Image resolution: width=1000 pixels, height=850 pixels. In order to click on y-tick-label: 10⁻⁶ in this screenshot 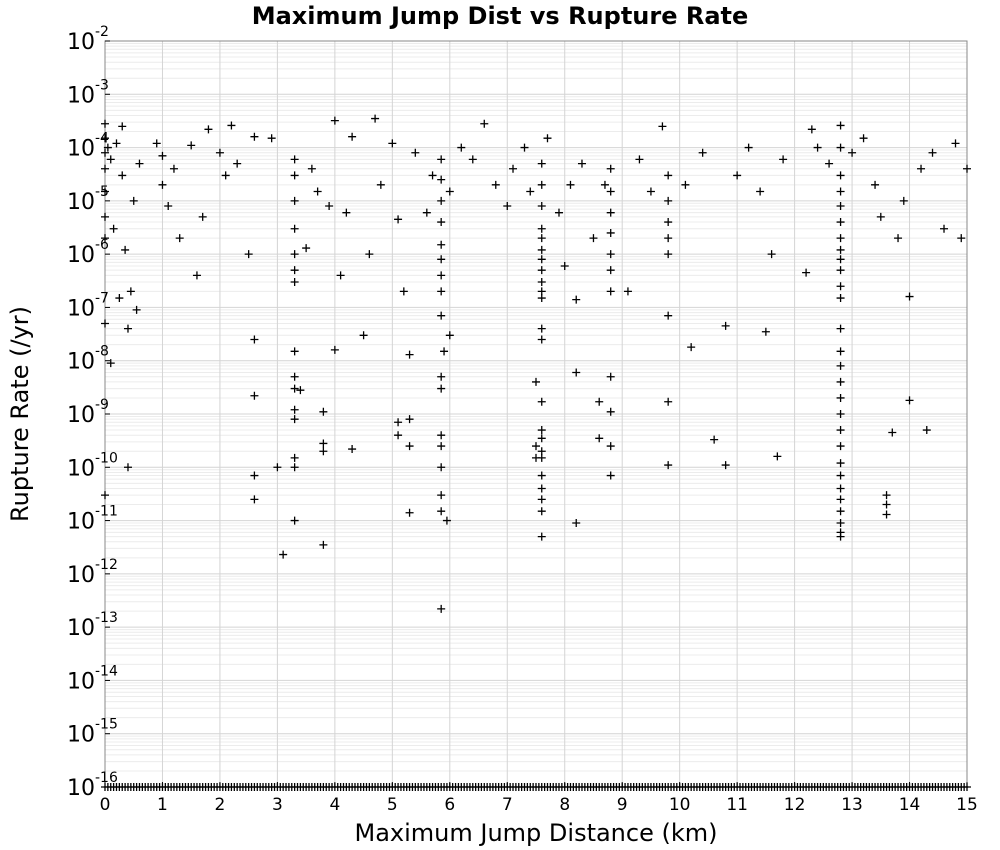, I will do `click(88, 252)`.